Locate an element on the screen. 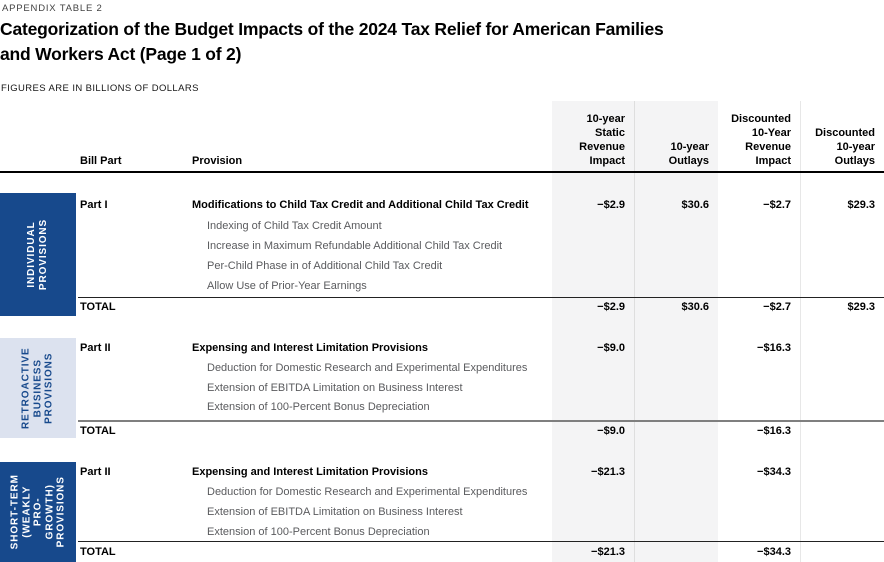  value-static-revenue: −$21.3 is located at coordinates (608, 472).